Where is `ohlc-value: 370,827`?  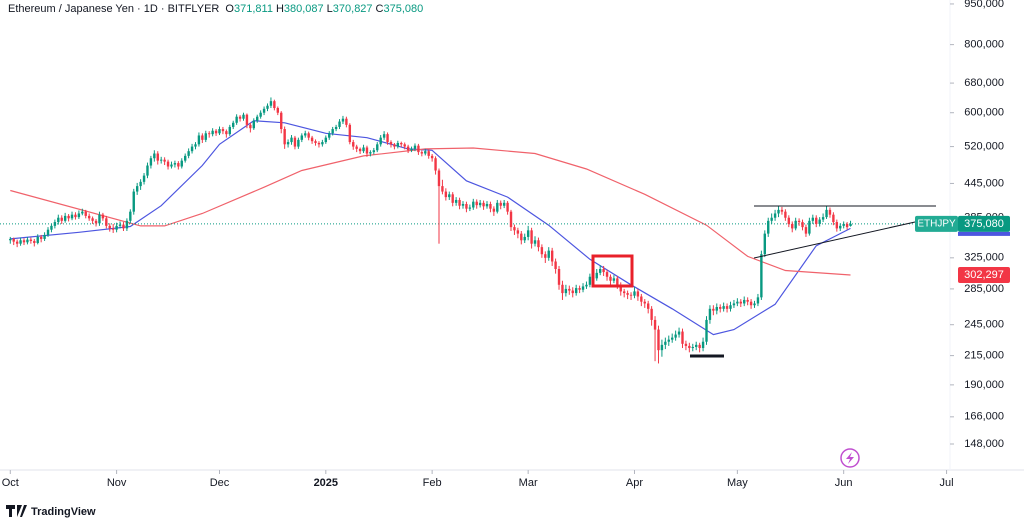
ohlc-value: 370,827 is located at coordinates (352, 9).